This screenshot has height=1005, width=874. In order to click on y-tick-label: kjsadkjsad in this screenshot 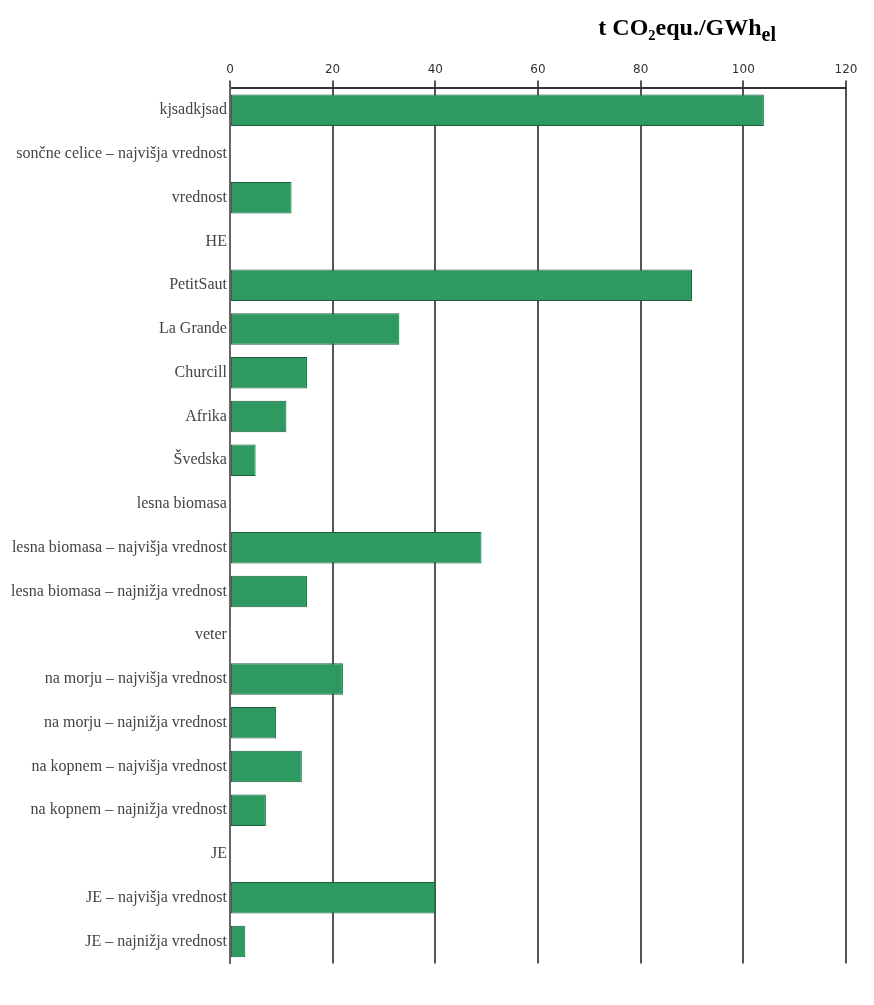, I will do `click(193, 109)`.